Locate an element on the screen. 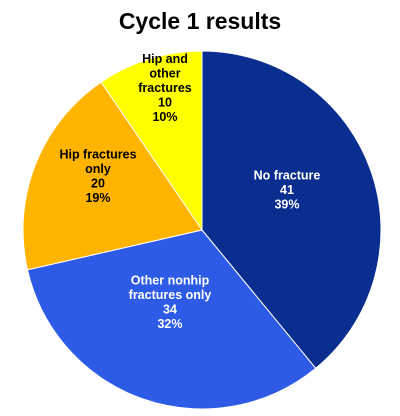 The image size is (400, 416). pie-label-hip-fractures-only: Hip fractures only 20 19% is located at coordinates (97, 176).